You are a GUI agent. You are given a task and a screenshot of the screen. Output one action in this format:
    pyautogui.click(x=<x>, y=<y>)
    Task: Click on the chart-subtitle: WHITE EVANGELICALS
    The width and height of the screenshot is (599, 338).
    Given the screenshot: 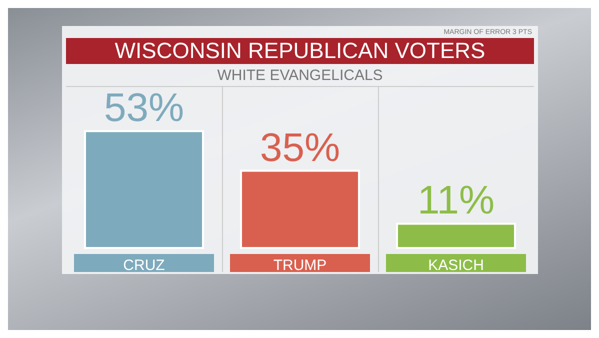 What is the action you would take?
    pyautogui.click(x=300, y=75)
    